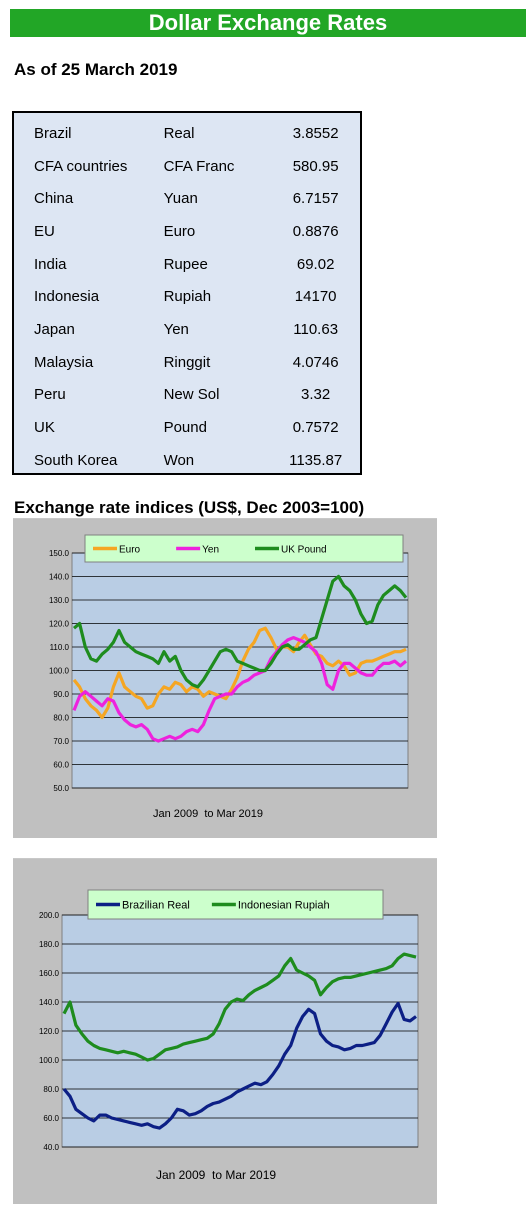 The height and width of the screenshot is (1216, 531). I want to click on series-line-uk-pound, so click(240, 631).